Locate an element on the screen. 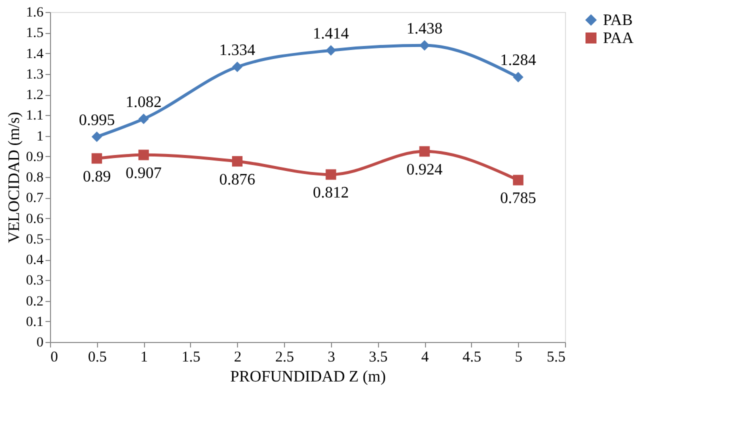 The height and width of the screenshot is (429, 736). data-label: 0.995 is located at coordinates (96, 120).